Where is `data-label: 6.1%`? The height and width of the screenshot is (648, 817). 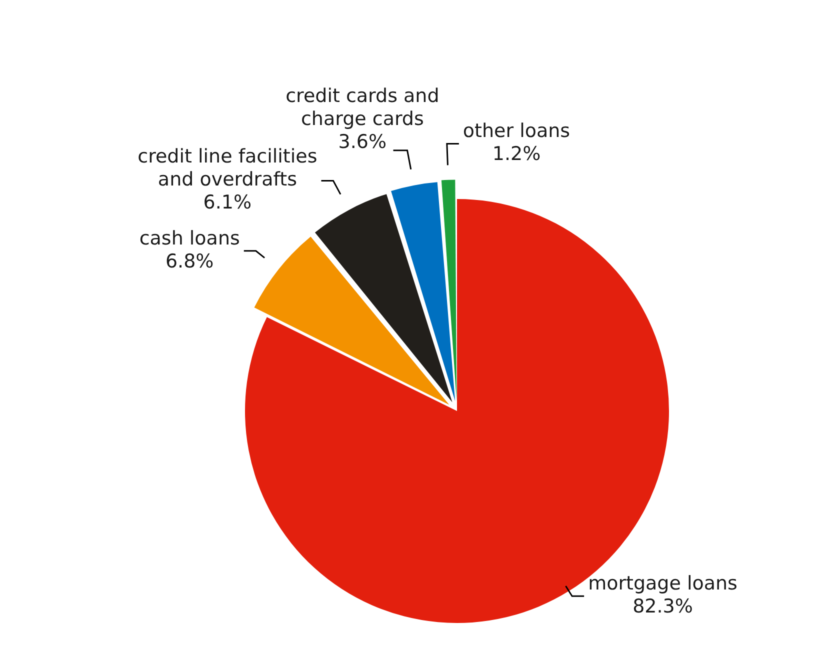 data-label: 6.1% is located at coordinates (227, 203).